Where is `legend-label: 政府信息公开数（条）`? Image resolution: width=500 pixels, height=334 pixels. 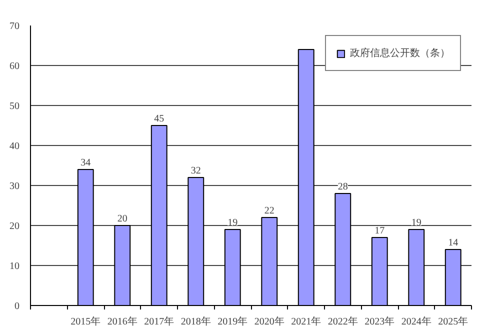
legend-label: 政府信息公开数（条） is located at coordinates (400, 53).